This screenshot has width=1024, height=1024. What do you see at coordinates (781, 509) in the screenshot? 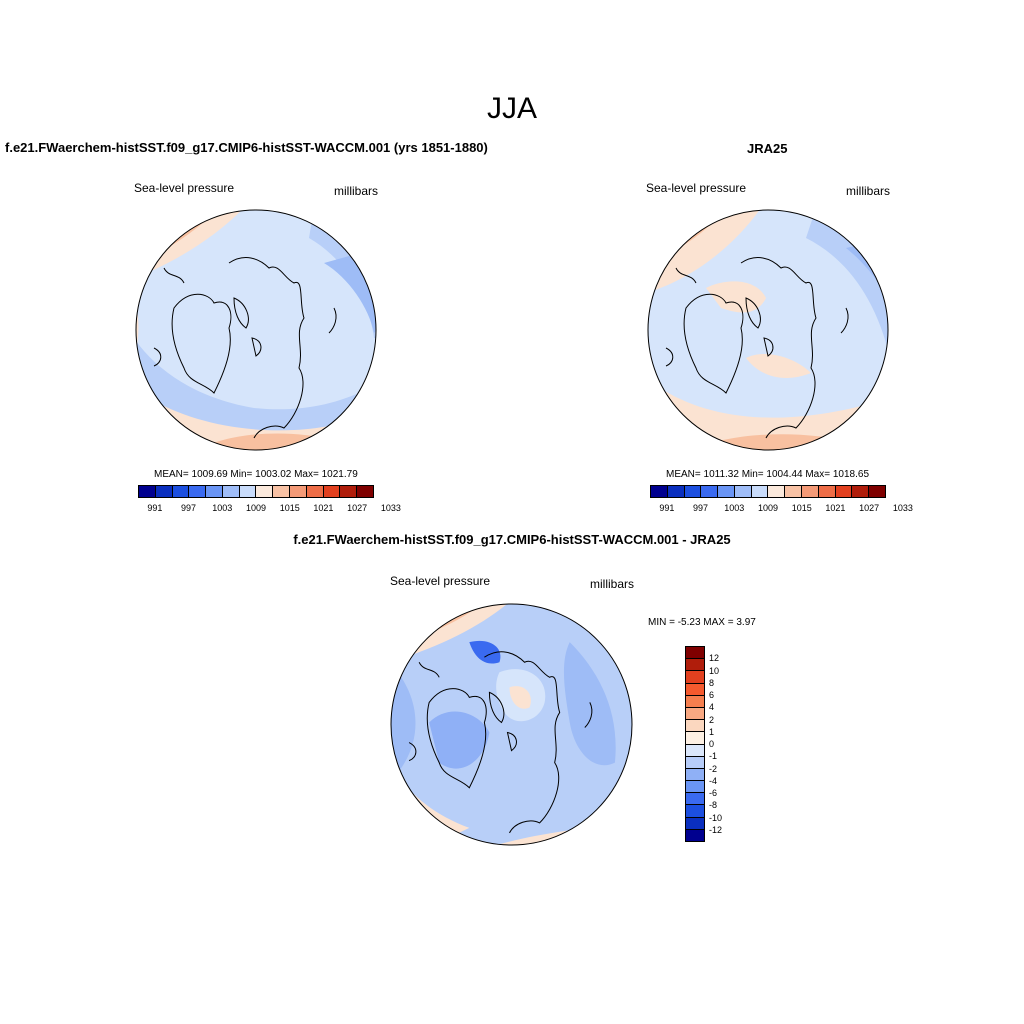
I see `panel-2-colorbar-ticks: 991 997 1003 1009 1015 1021 1027 1033` at bounding box center [781, 509].